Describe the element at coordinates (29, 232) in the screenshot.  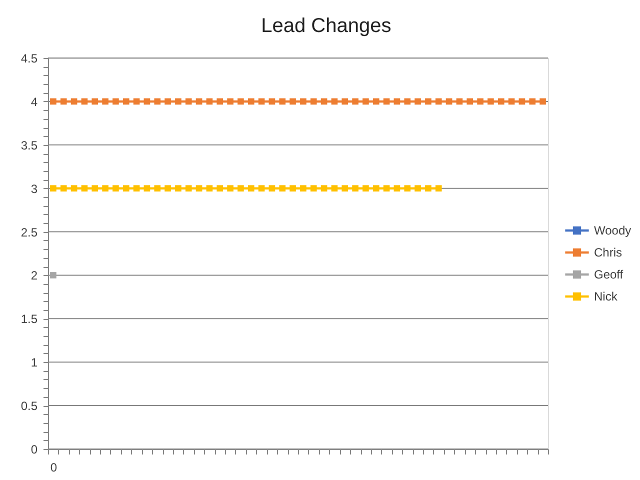
I see `y-tick-label: 2.5` at that location.